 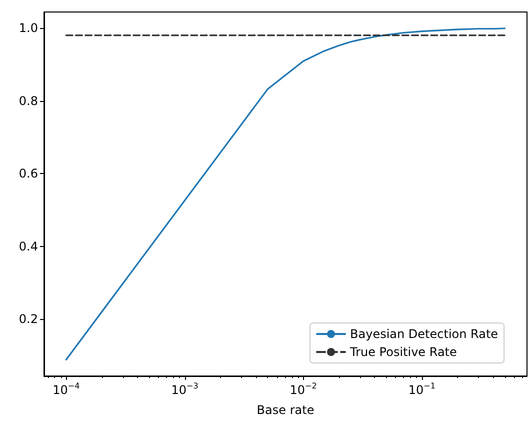 What do you see at coordinates (285, 410) in the screenshot?
I see `x-axis-title: Base rate` at bounding box center [285, 410].